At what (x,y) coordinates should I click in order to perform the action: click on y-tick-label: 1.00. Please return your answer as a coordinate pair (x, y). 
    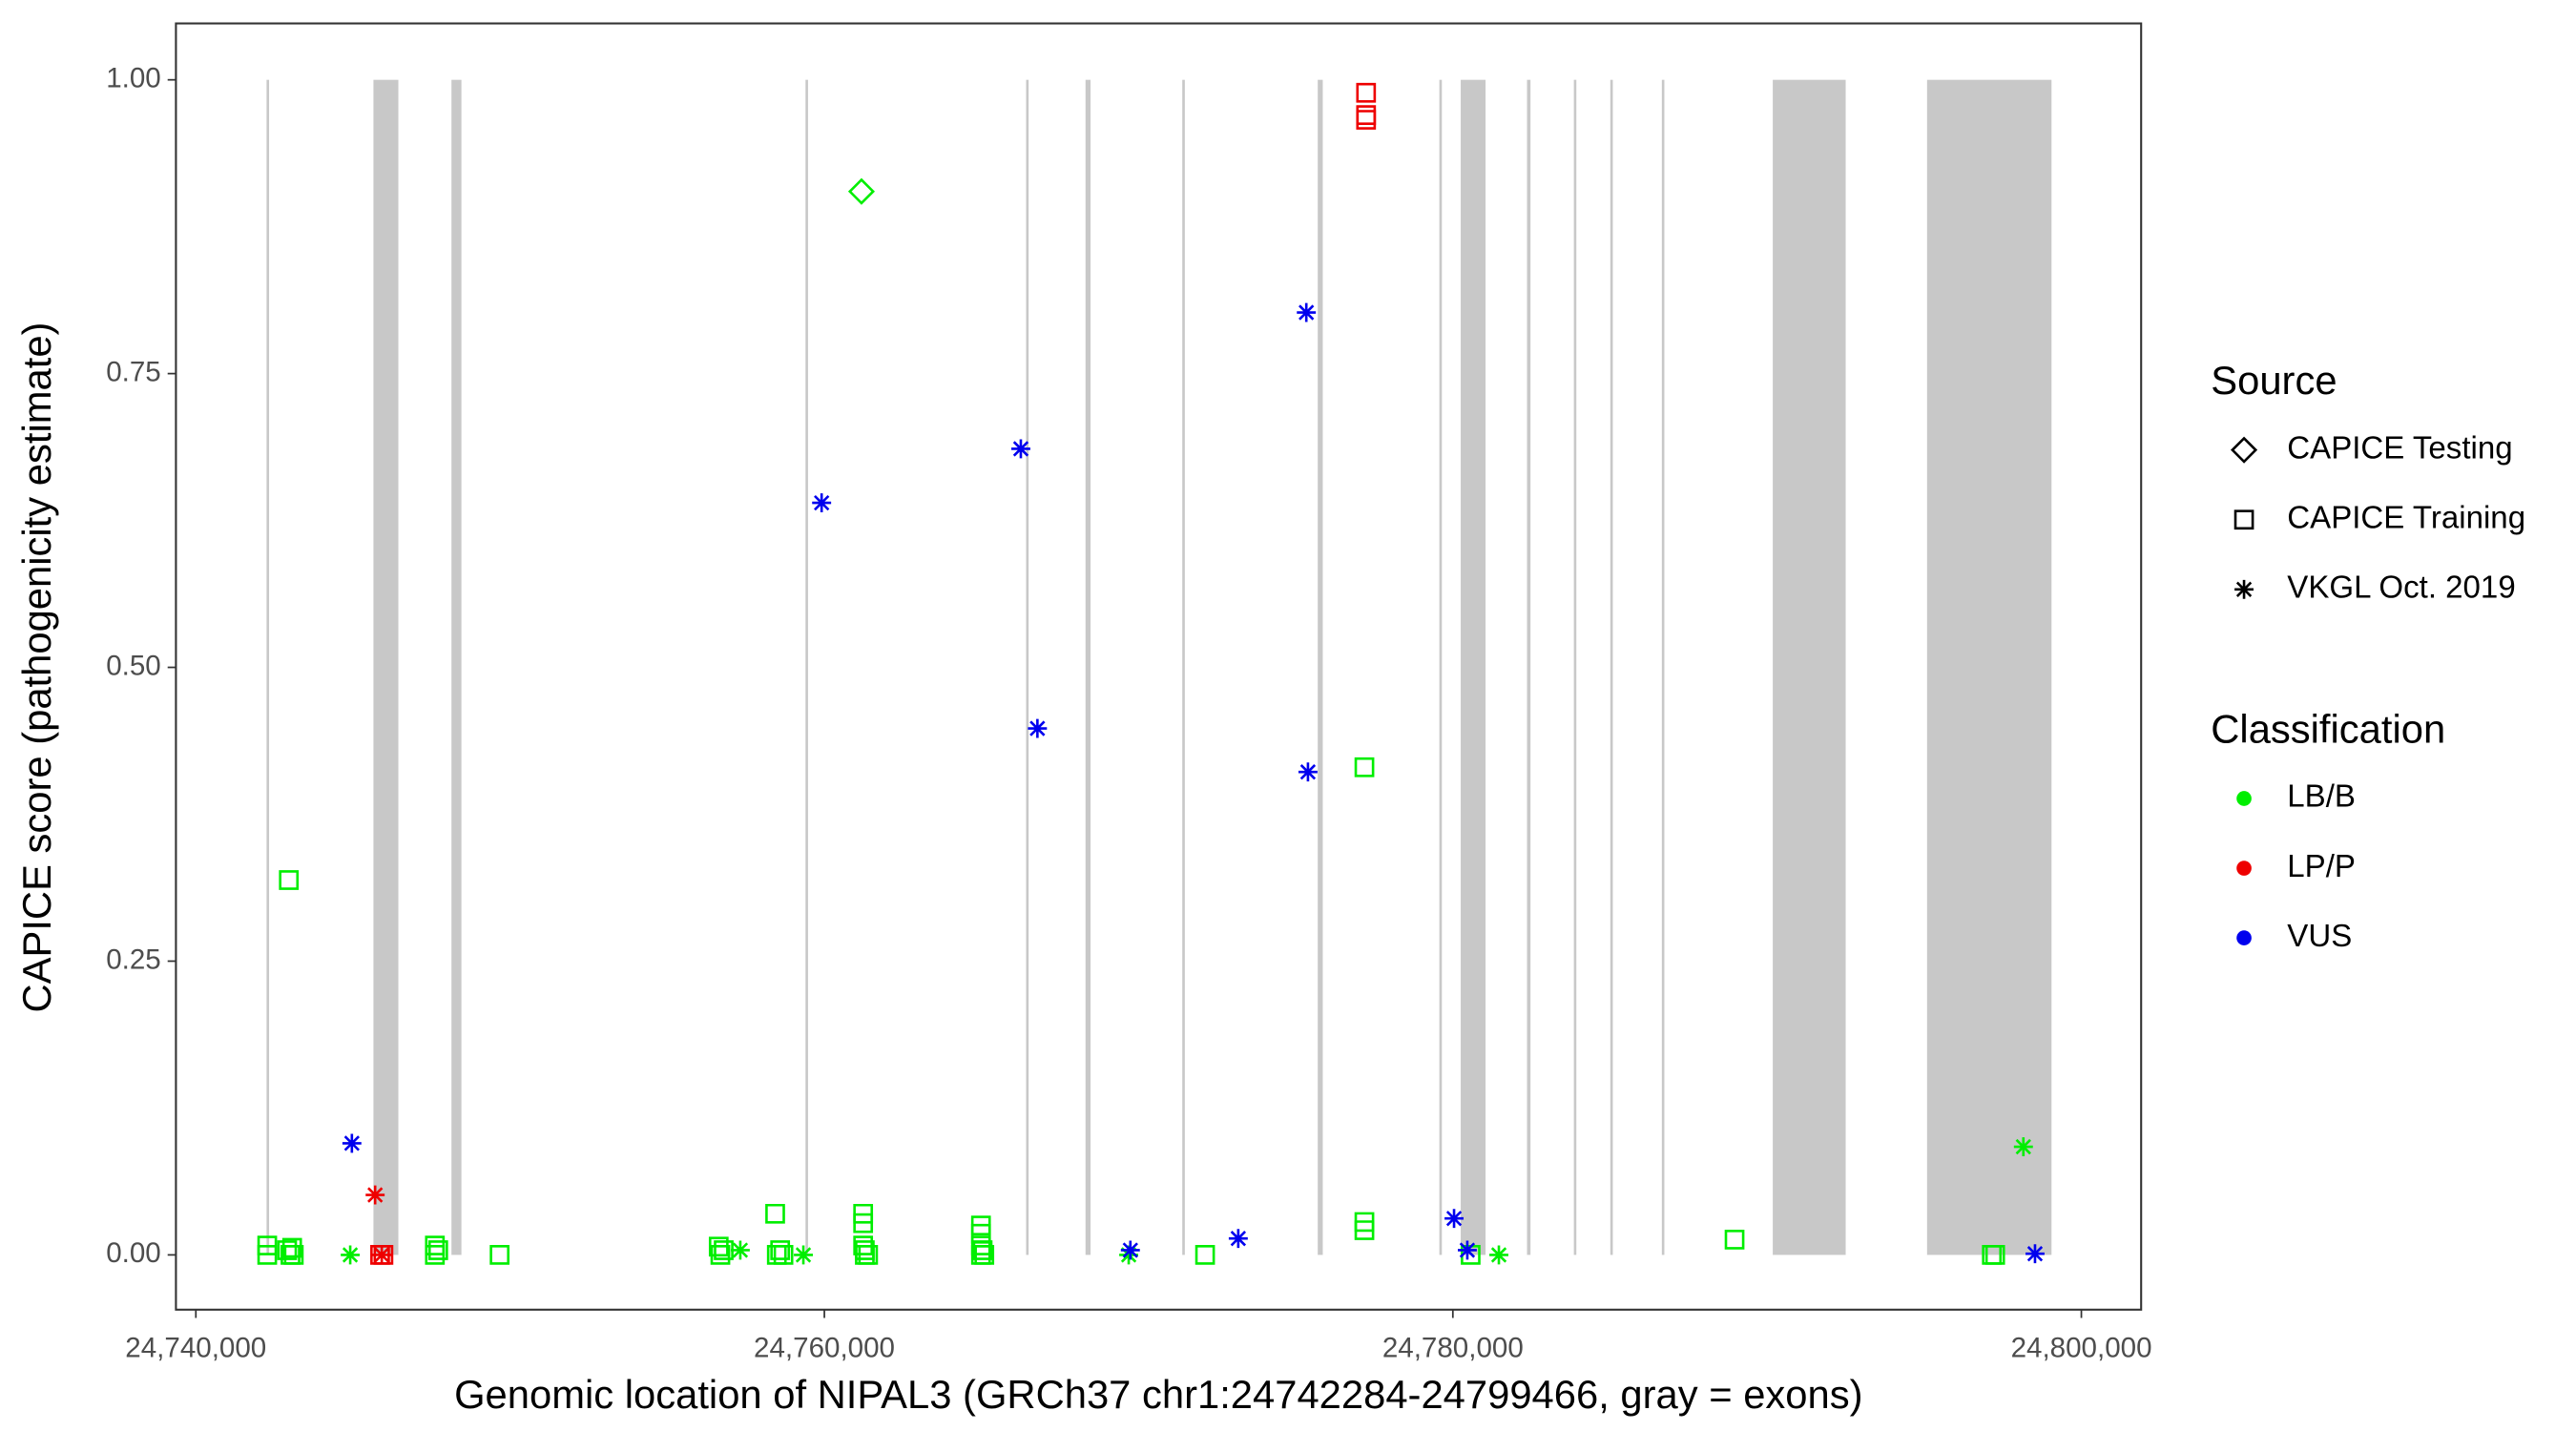
    Looking at the image, I should click on (133, 77).